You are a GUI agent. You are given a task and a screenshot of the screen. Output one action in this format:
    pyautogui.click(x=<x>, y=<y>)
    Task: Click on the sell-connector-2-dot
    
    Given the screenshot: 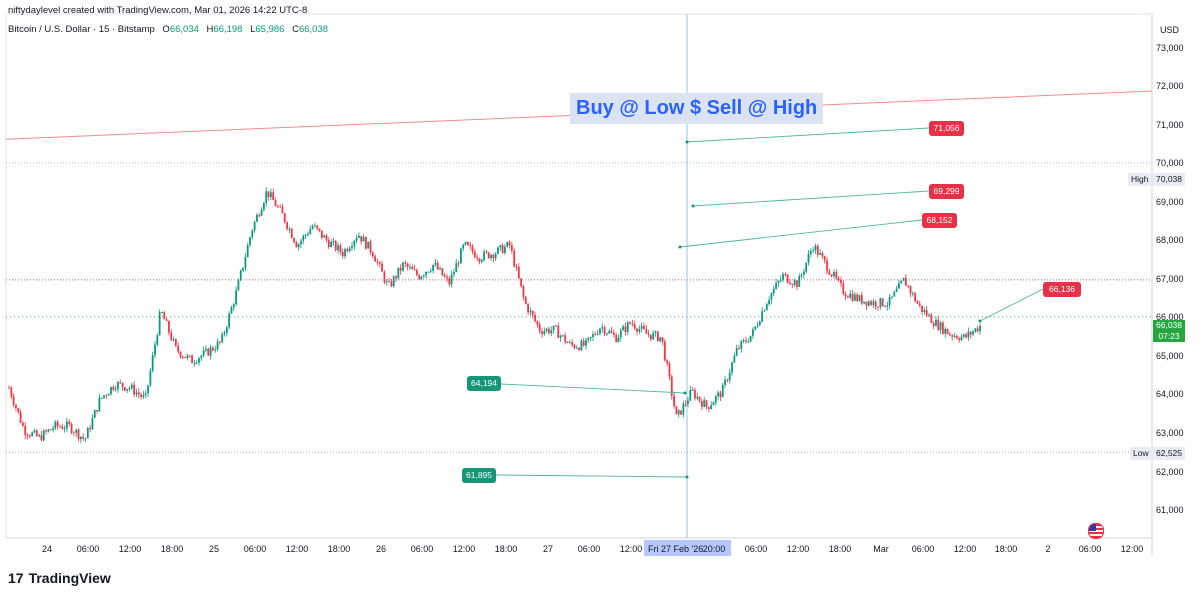 What is the action you would take?
    pyautogui.click(x=693, y=206)
    